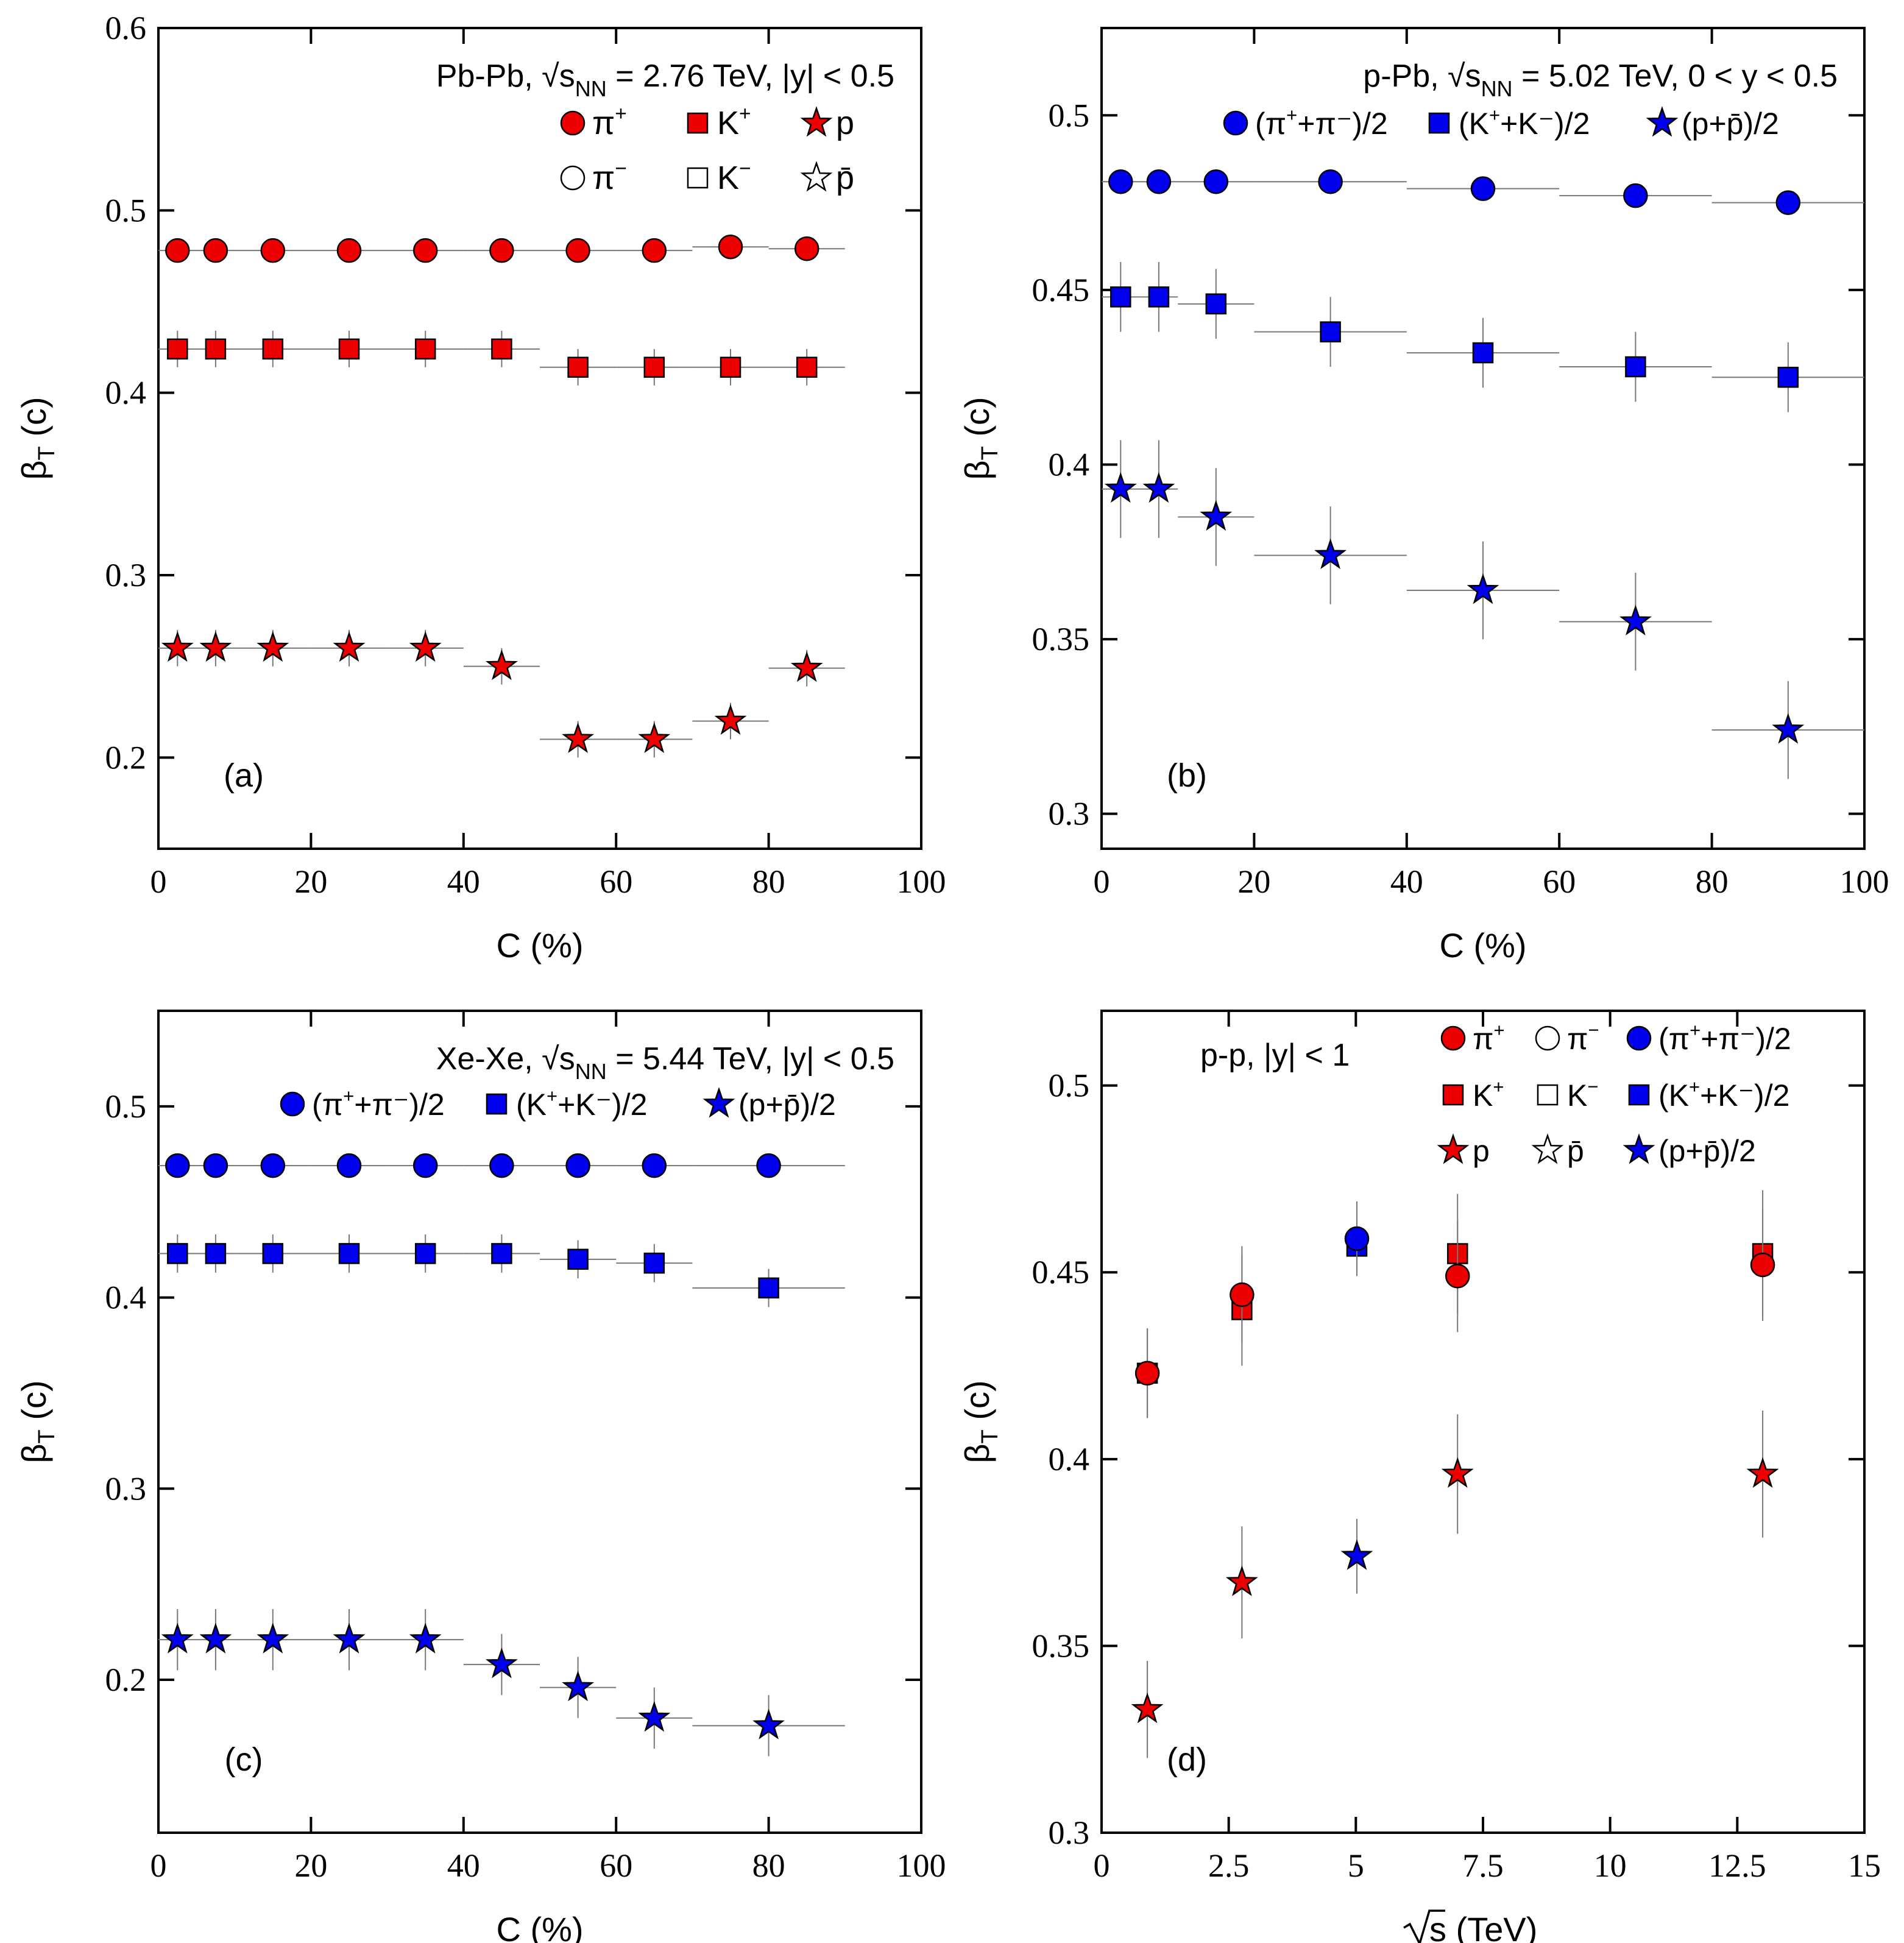  What do you see at coordinates (1600, 79) in the screenshot?
I see `system-annotation-text: p-Pb, √sNN = 5.02 TeV, 0 < y < 0.5` at bounding box center [1600, 79].